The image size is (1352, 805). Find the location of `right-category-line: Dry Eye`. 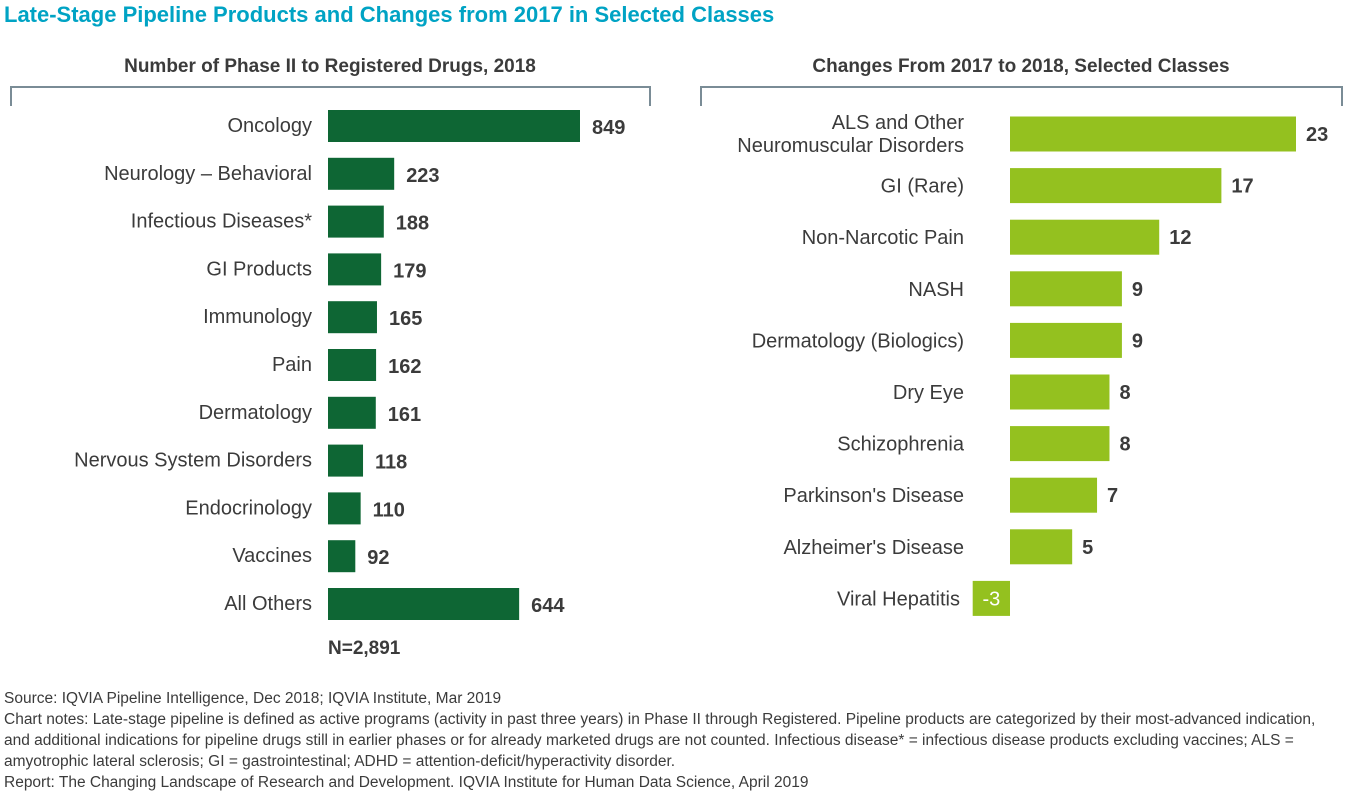

right-category-line: Dry Eye is located at coordinates (928, 393).